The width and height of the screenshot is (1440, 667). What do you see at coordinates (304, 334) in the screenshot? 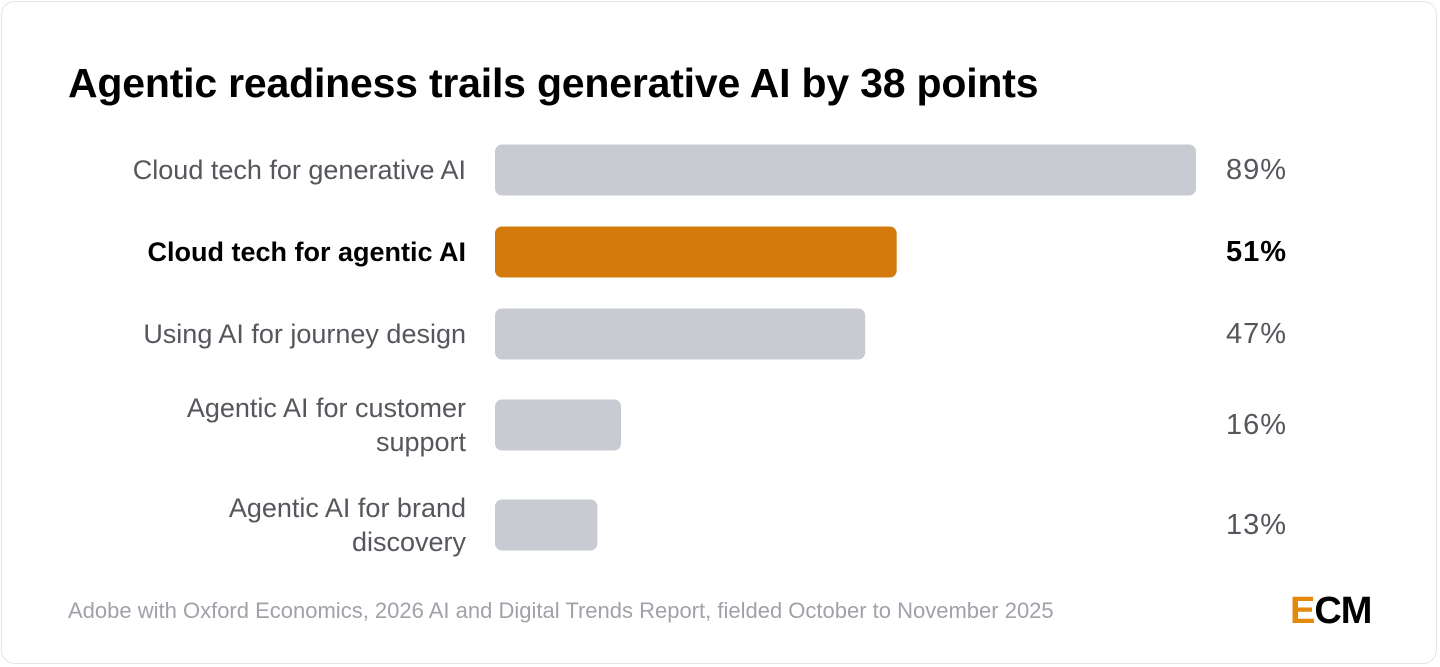
I see `category-label-3: Using AI for journey design` at bounding box center [304, 334].